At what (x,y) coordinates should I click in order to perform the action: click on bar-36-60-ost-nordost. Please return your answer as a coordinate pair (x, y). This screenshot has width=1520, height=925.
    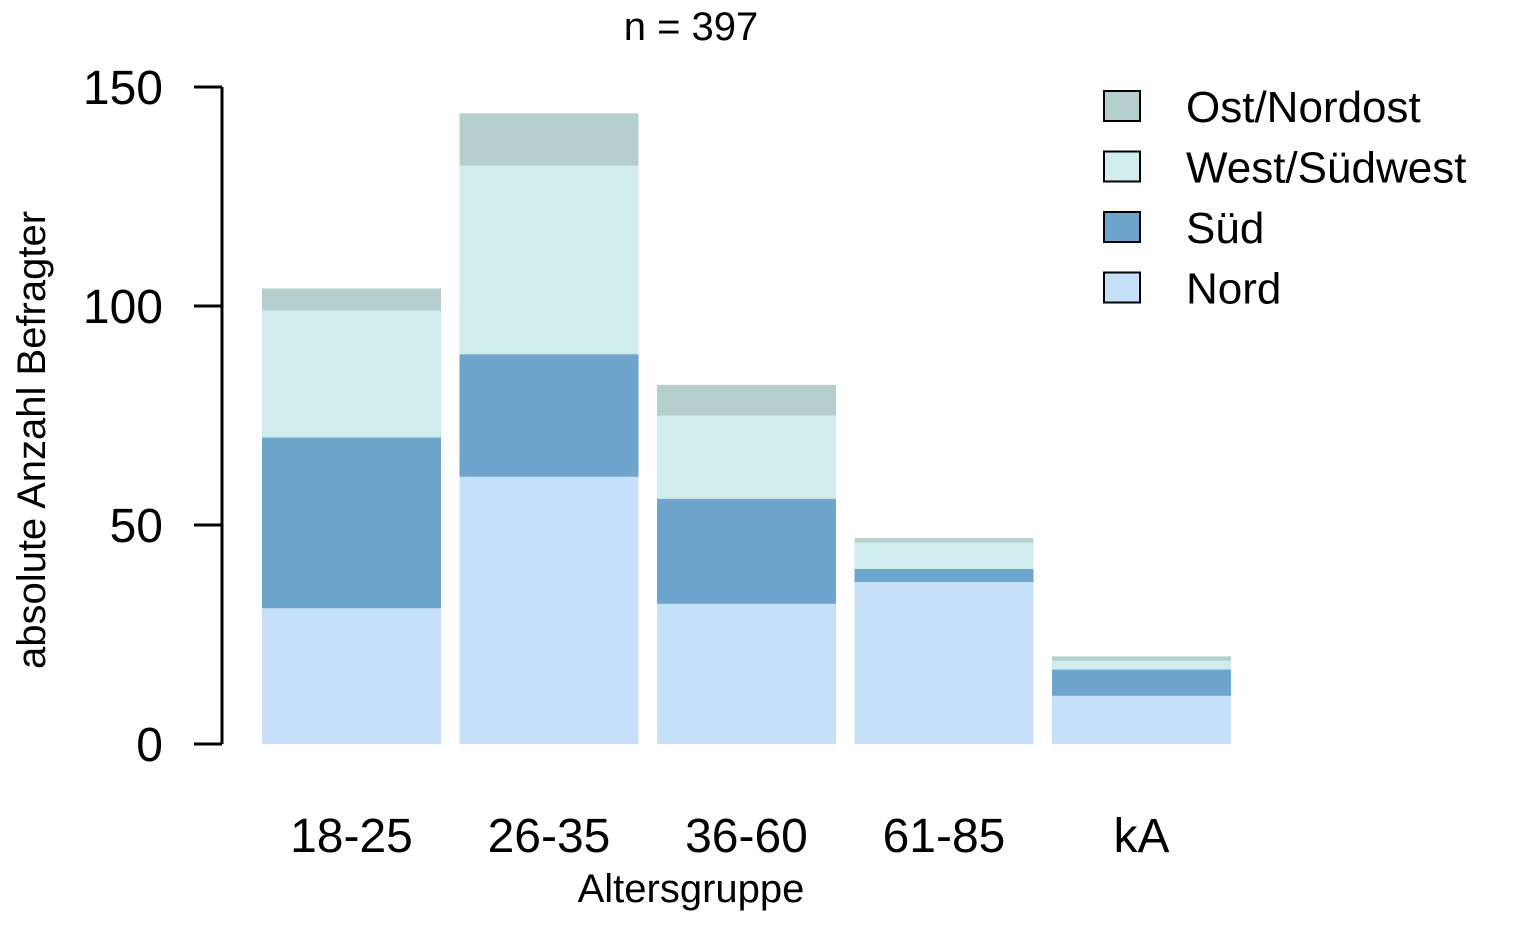
    Looking at the image, I should click on (746, 400).